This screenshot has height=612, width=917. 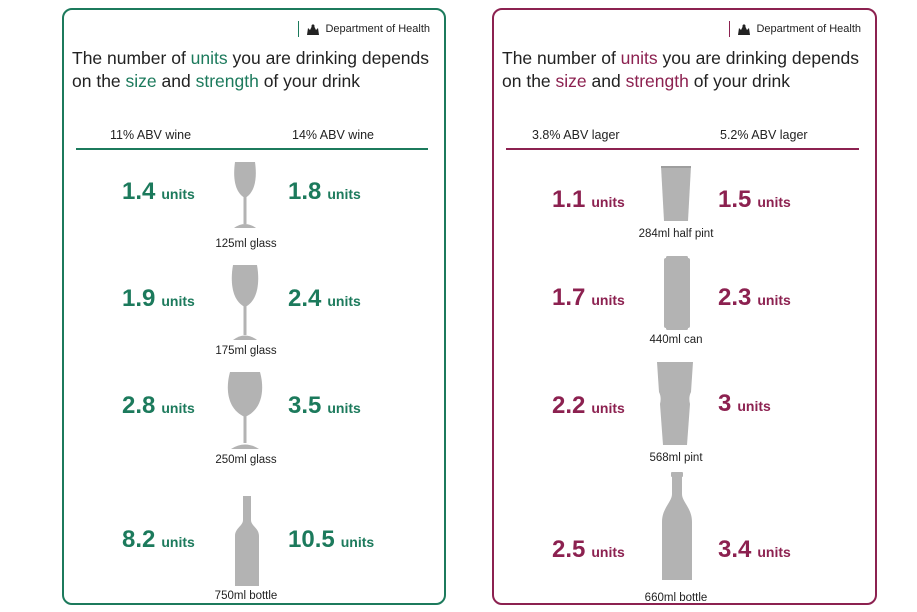 I want to click on left-units-value: 1.4 units, so click(x=158, y=191).